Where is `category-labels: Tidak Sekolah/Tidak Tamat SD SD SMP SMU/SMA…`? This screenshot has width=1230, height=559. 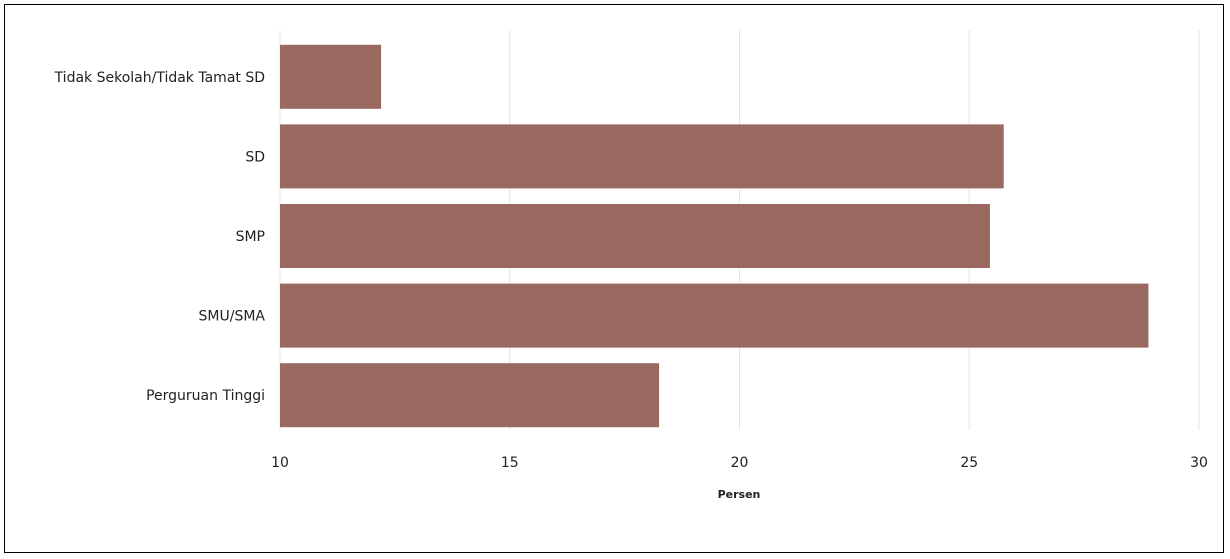
category-labels: Tidak Sekolah/Tidak Tamat SD SD SMP SMU/SMA… is located at coordinates (160, 237).